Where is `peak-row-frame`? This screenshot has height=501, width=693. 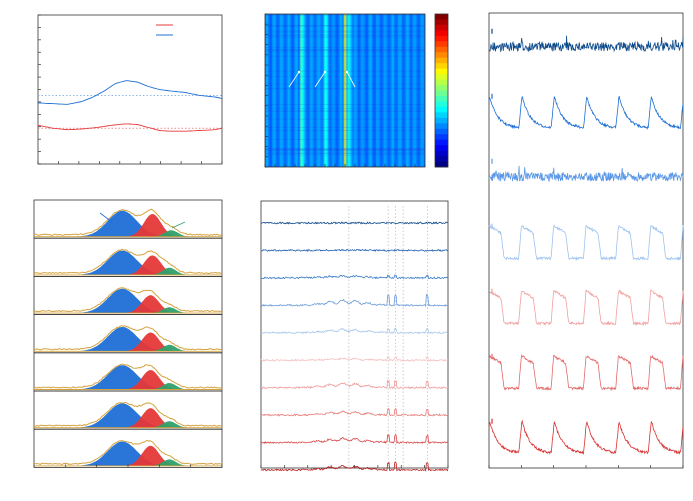
peak-row-frame is located at coordinates (128, 448).